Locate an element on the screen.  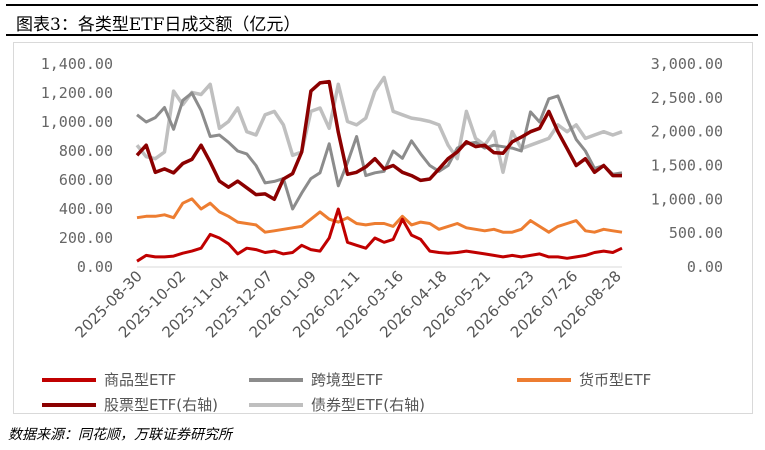
right-tick-label: 2,000.00 is located at coordinates (687, 132).